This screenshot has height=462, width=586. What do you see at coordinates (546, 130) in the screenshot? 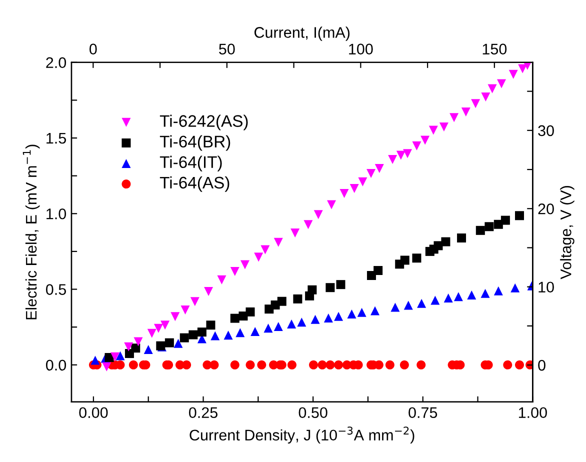
I see `y2-tick-label: 30` at bounding box center [546, 130].